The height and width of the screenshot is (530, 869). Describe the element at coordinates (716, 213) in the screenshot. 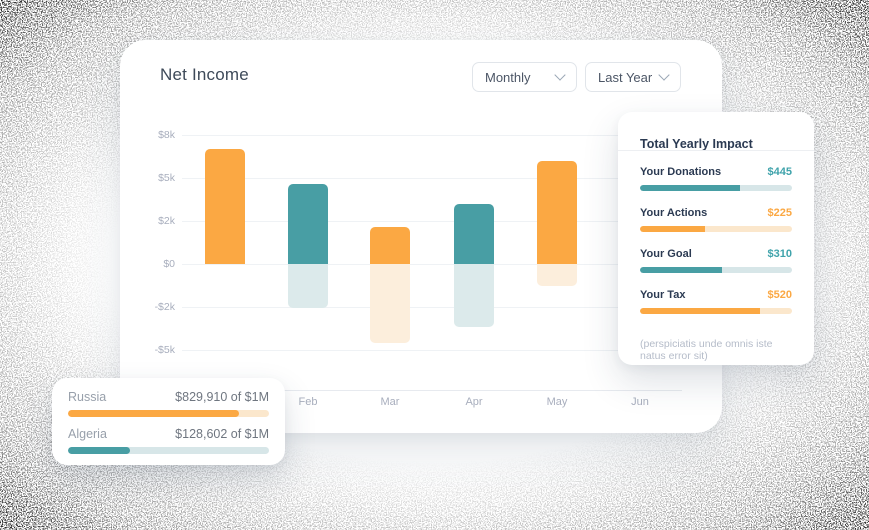

I see `impact-row-head: Your Actions $225` at that location.